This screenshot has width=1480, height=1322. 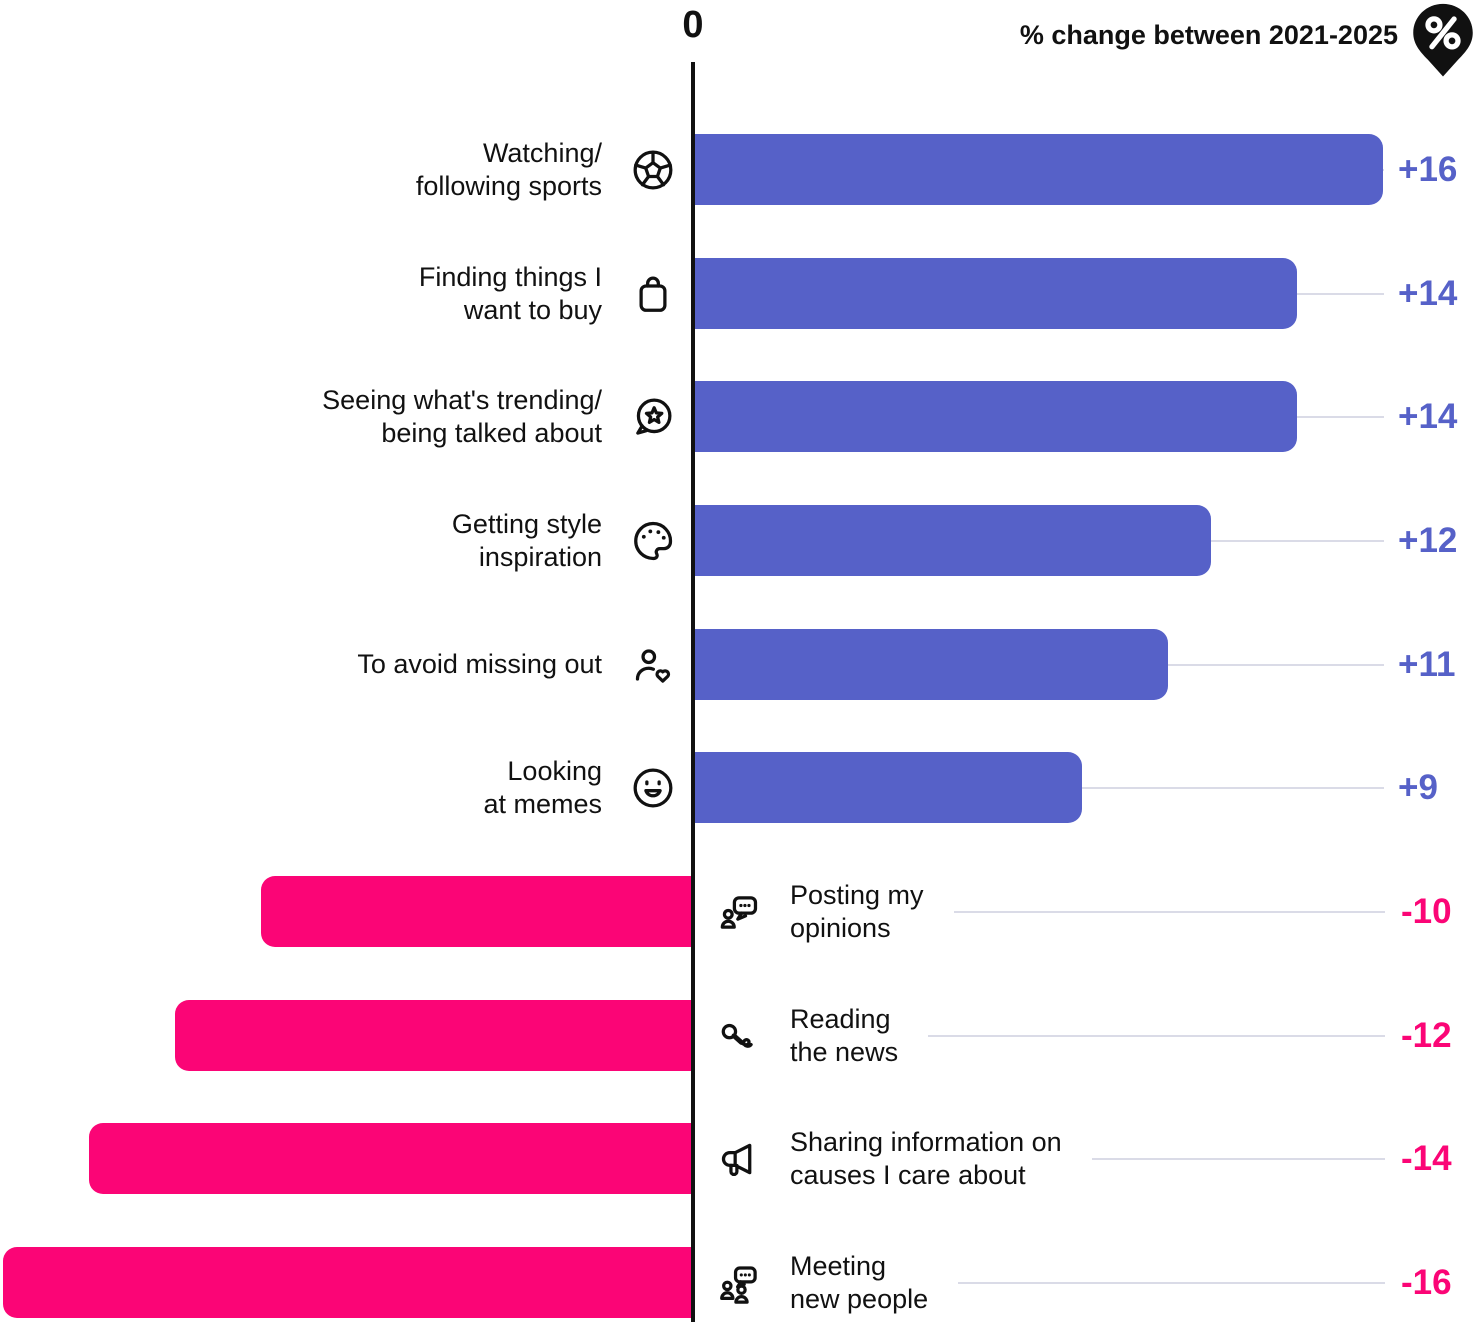 I want to click on value-label: +11, so click(x=1427, y=664).